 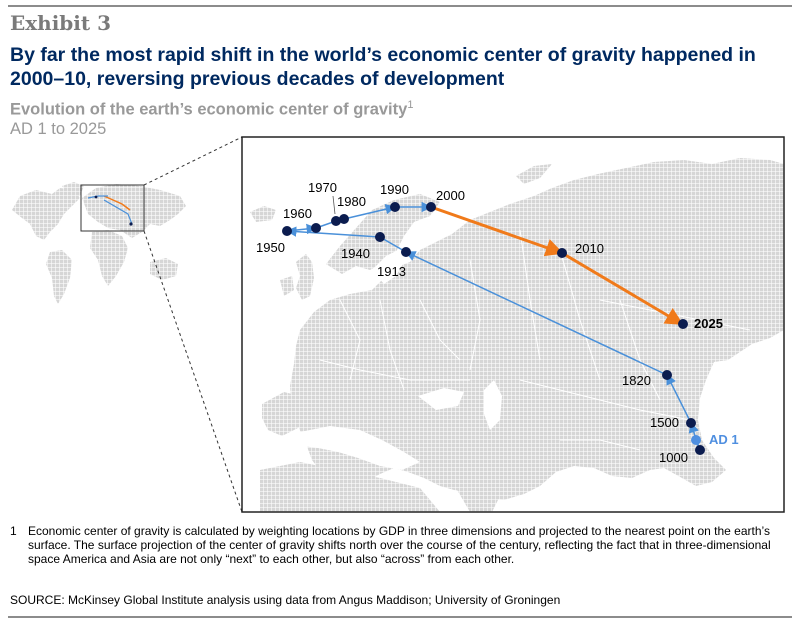 I want to click on point-1960, so click(x=316, y=228).